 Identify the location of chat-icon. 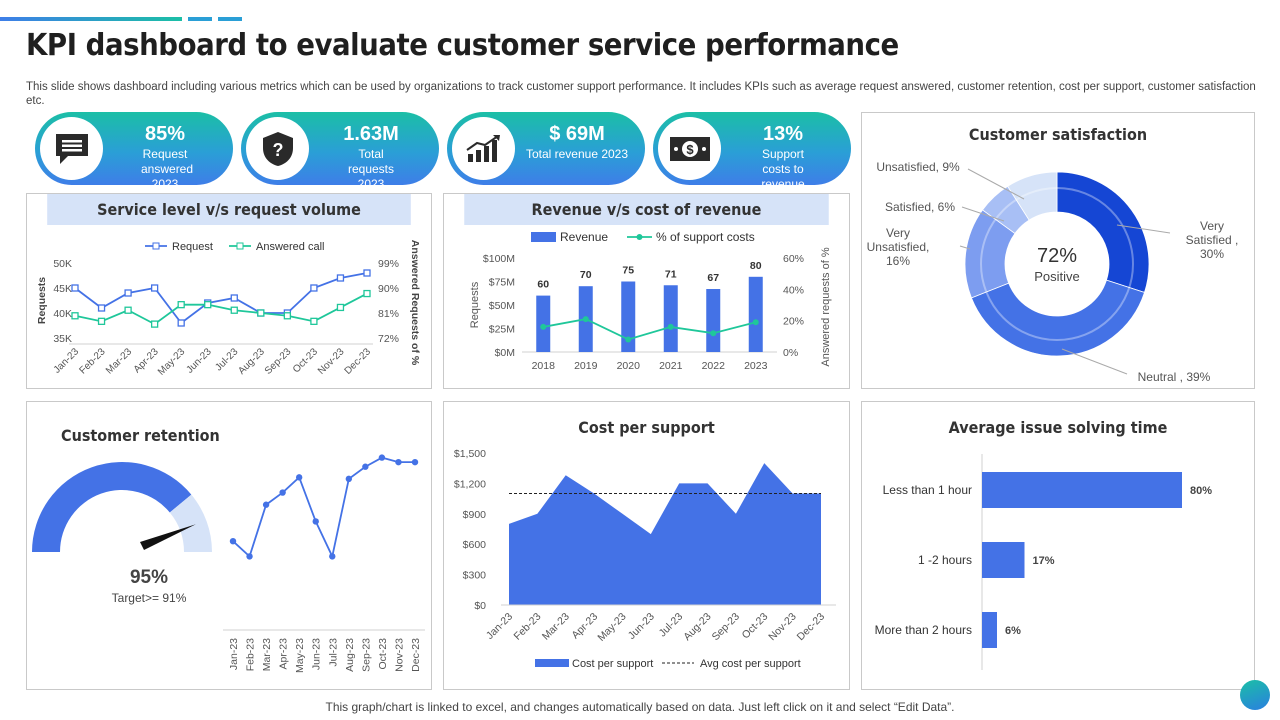
(71, 148).